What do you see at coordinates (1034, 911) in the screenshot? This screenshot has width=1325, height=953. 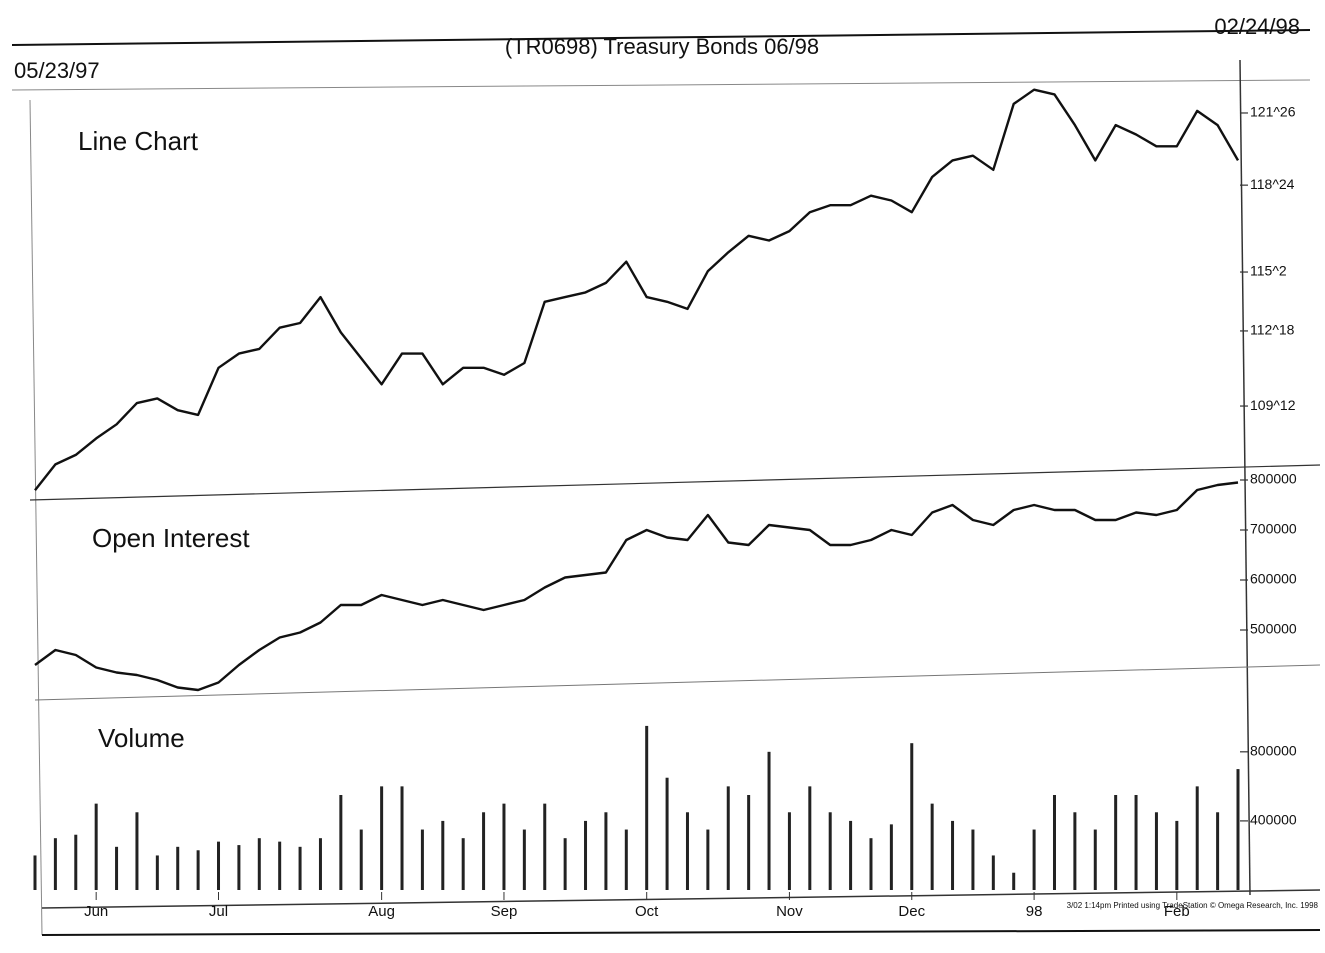 I see `x-tick-label: 98` at bounding box center [1034, 911].